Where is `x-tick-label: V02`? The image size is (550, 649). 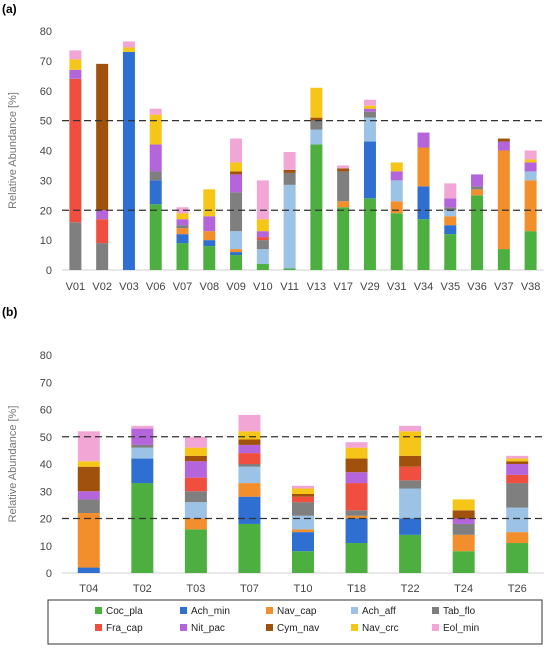 x-tick-label: V02 is located at coordinates (102, 287).